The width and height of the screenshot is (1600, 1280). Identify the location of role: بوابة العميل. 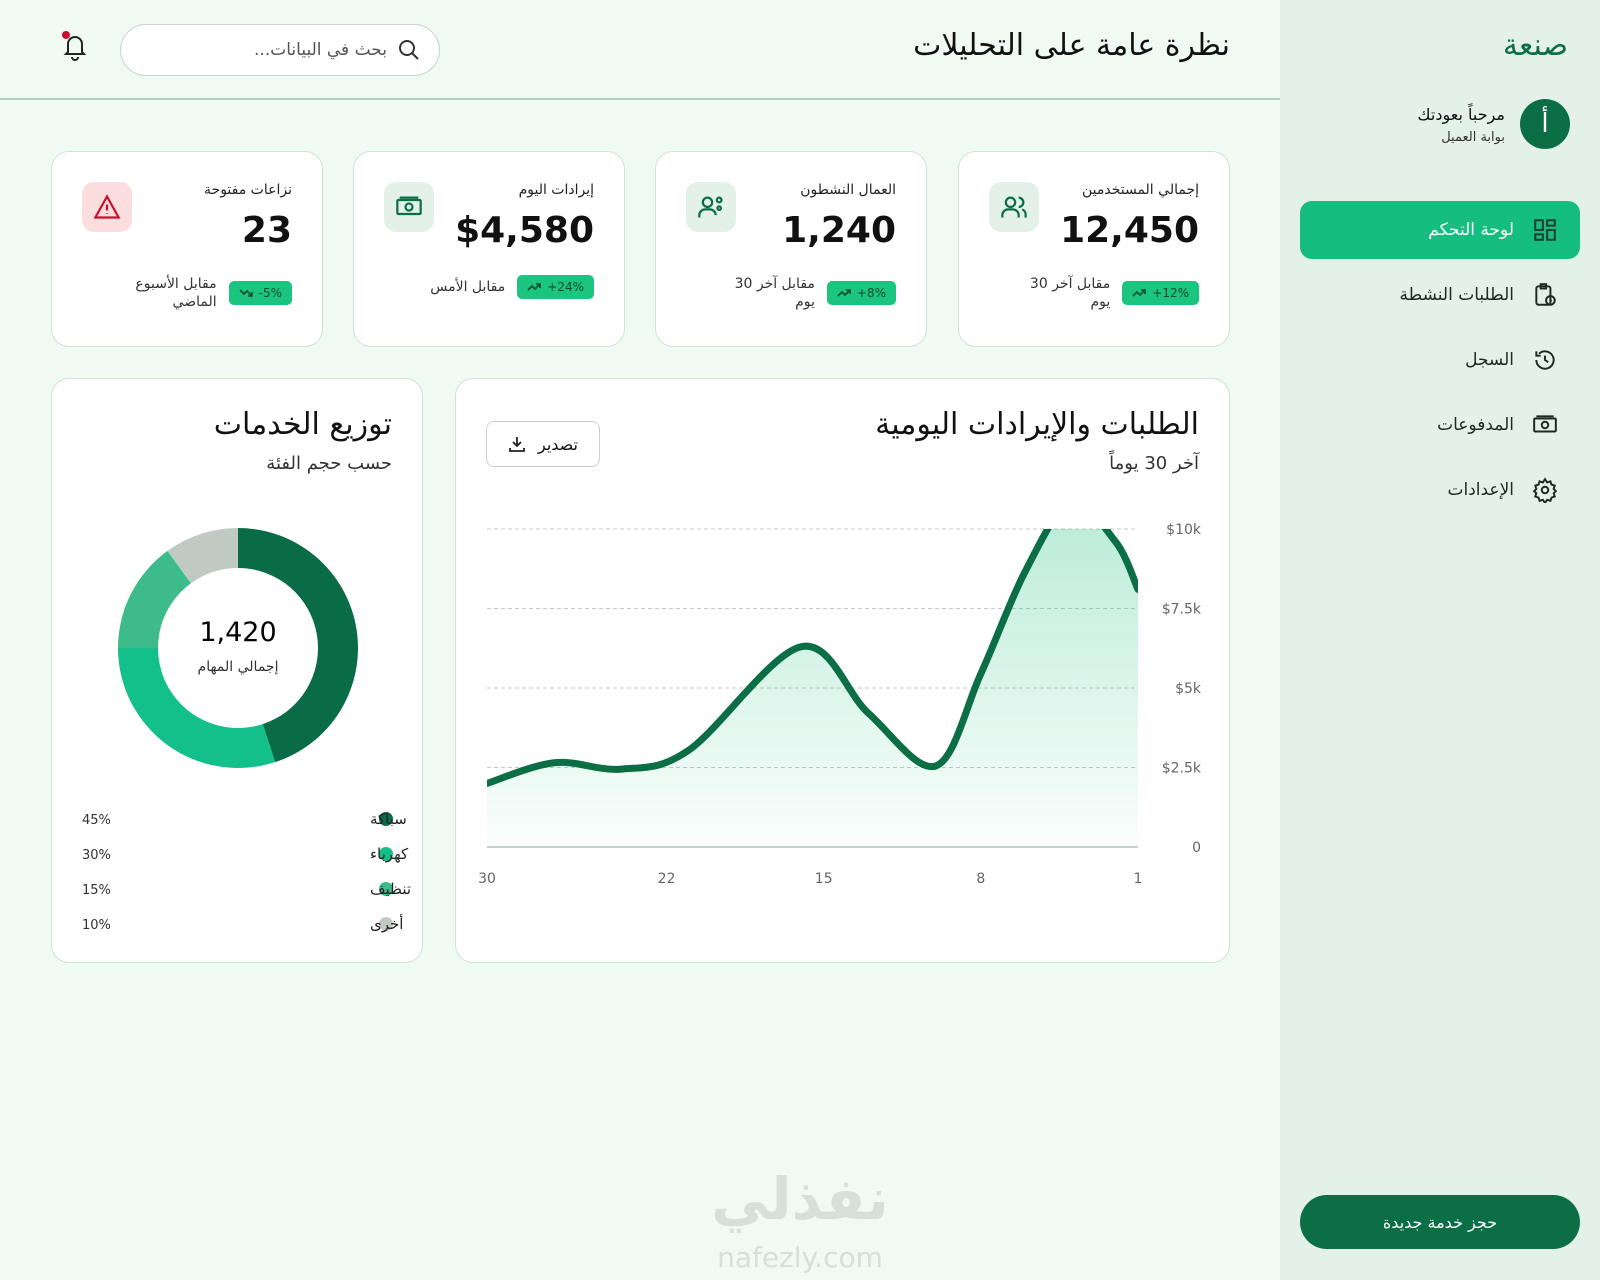
(1473, 137).